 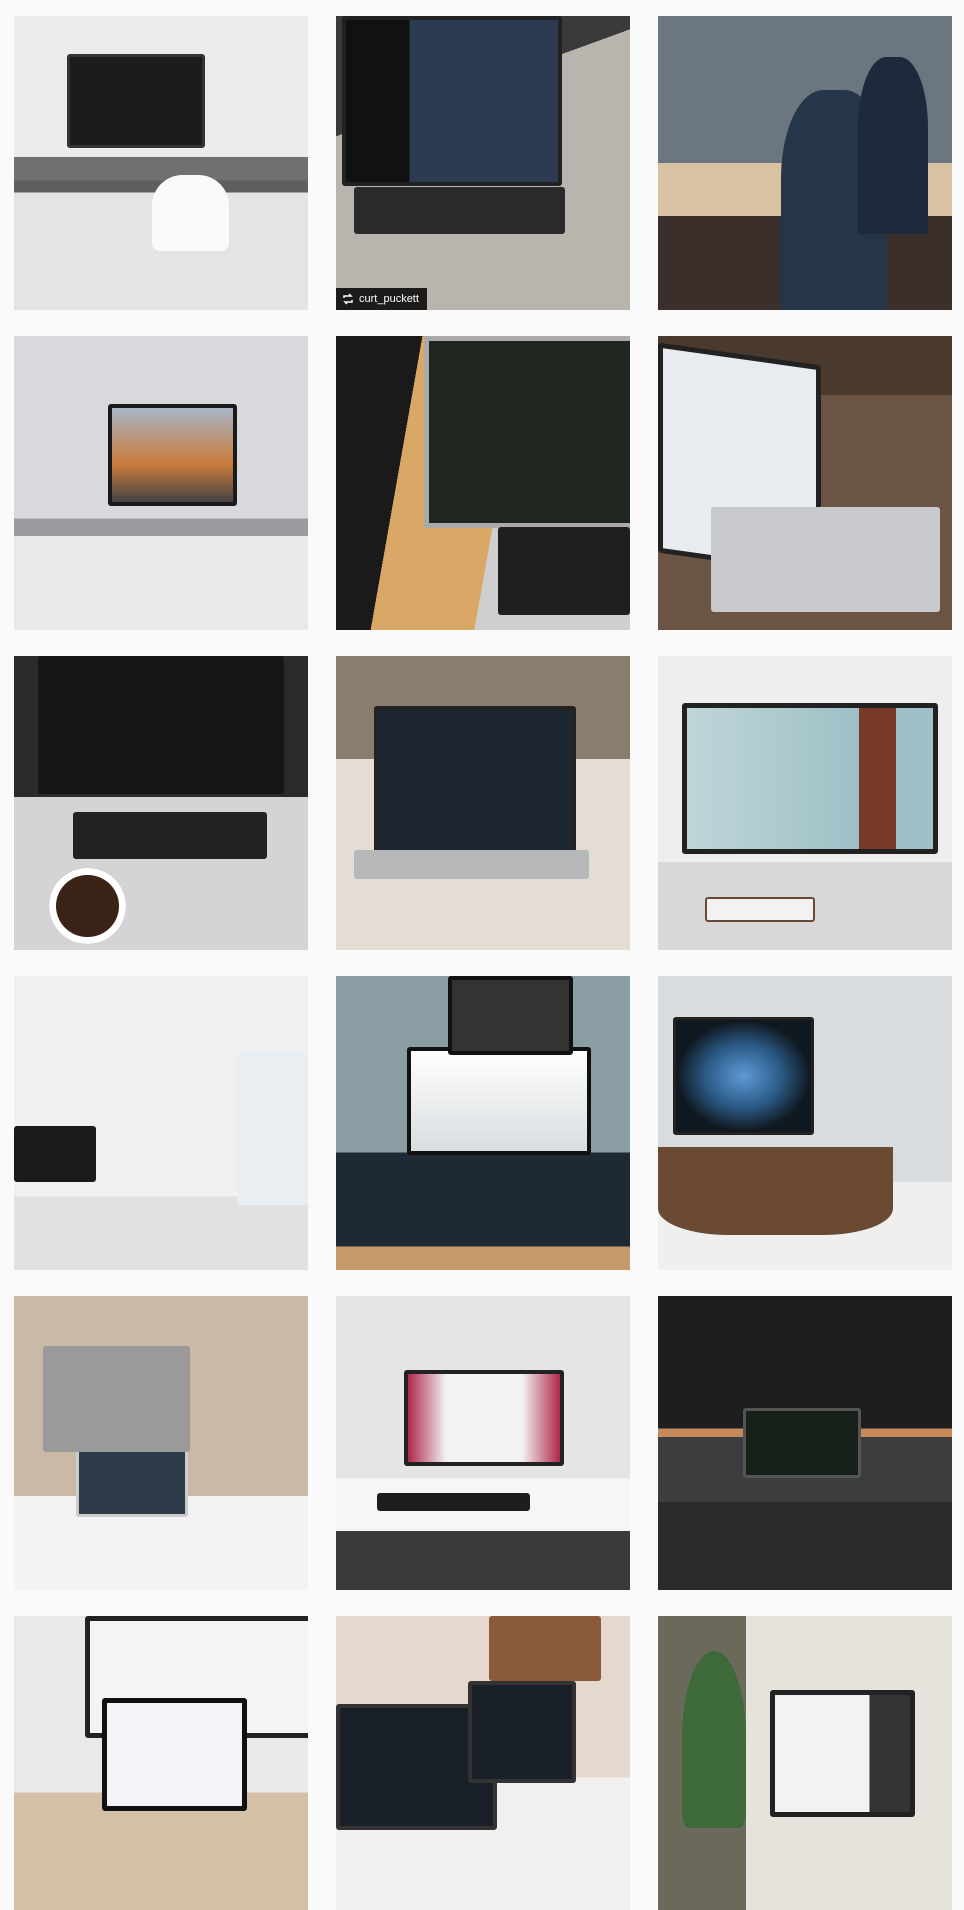 I want to click on pegboard, so click(x=272, y=1129).